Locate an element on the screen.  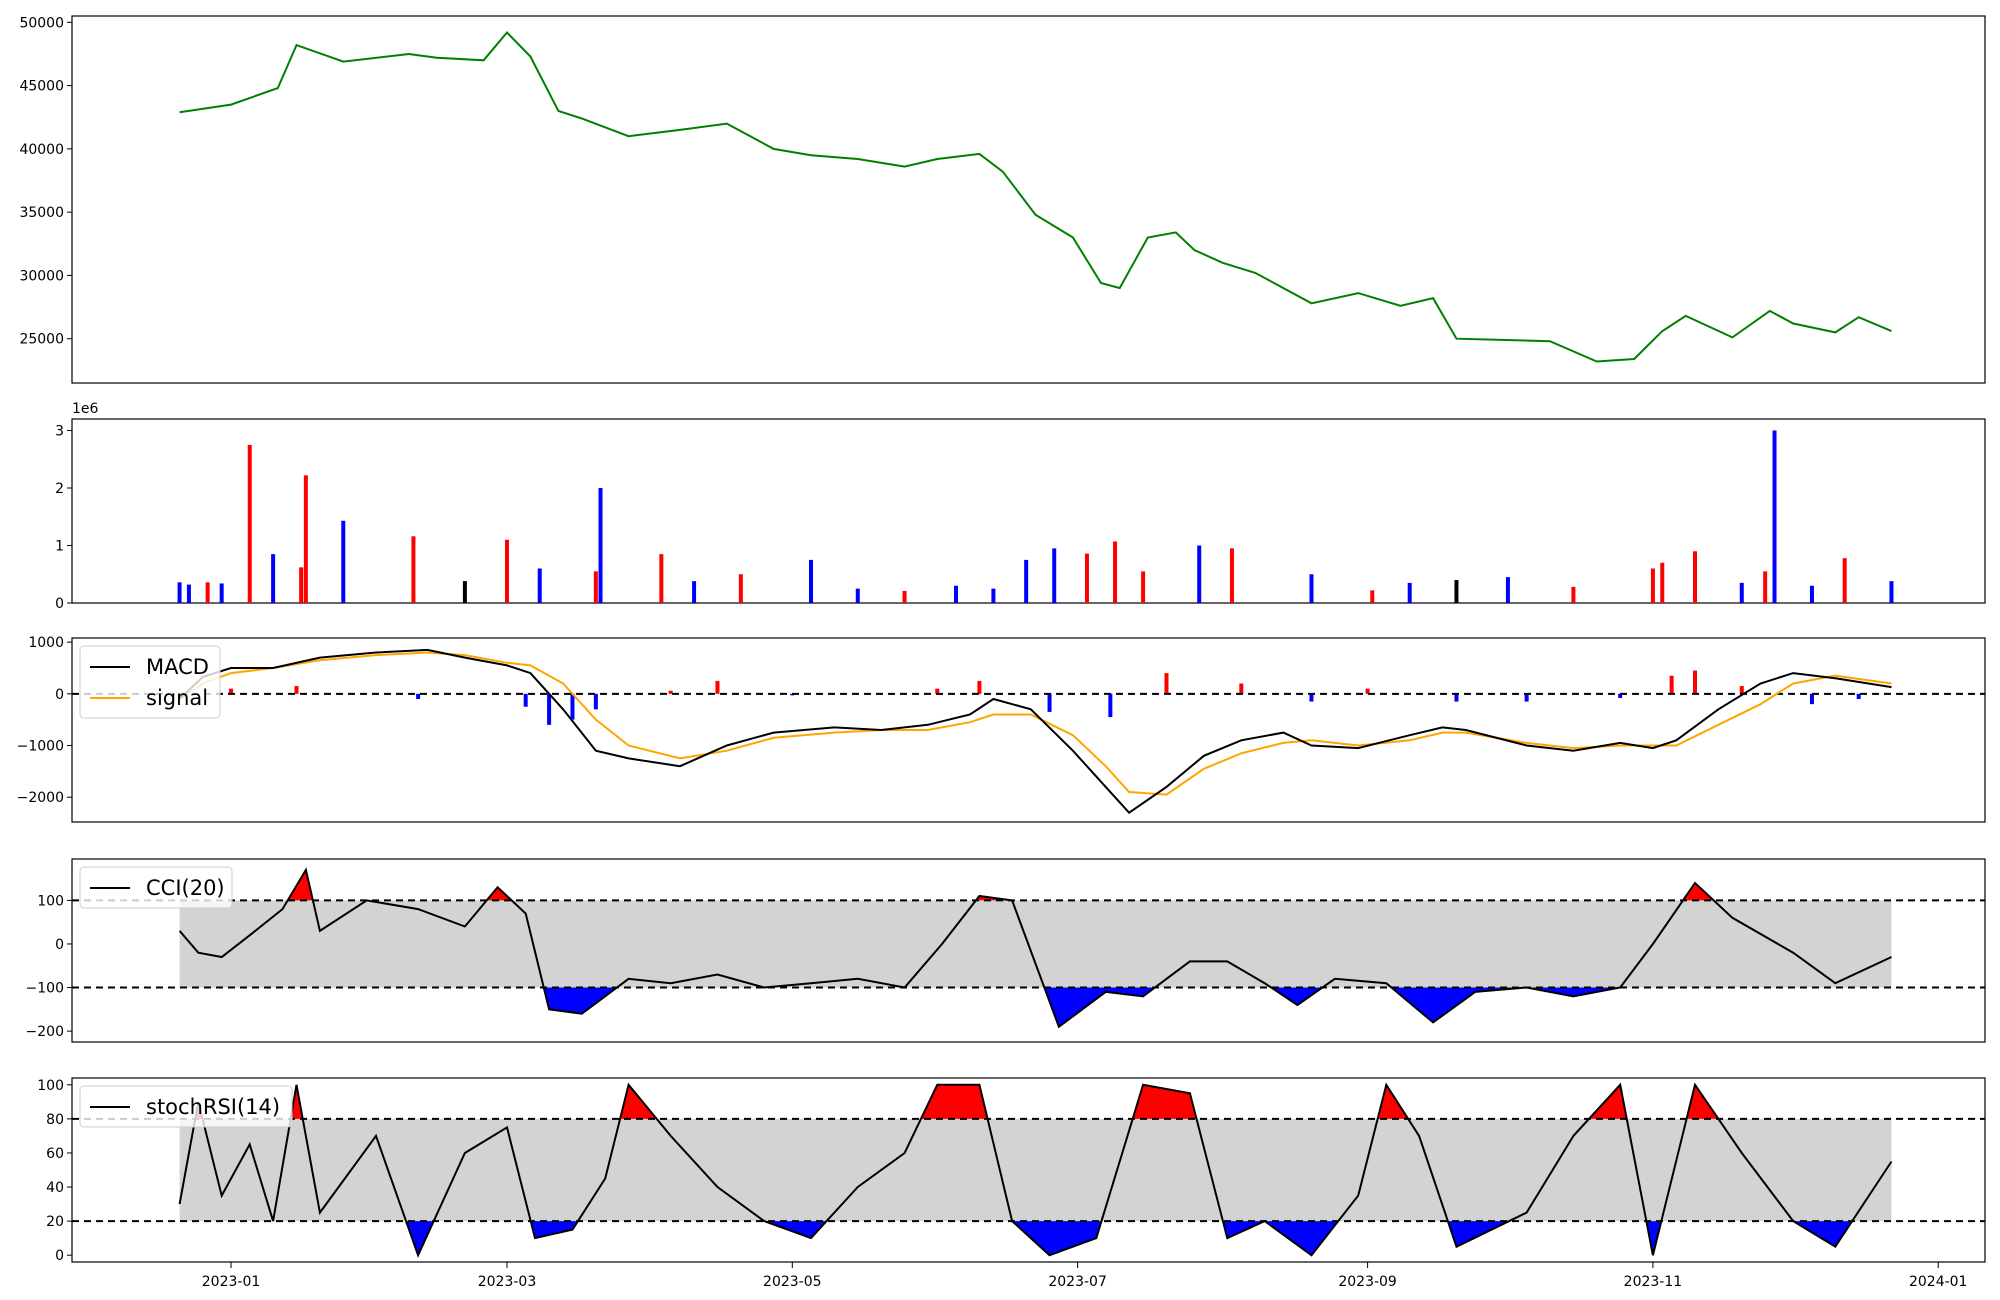
y-tick-label: 40 is located at coordinates (55, 1188).